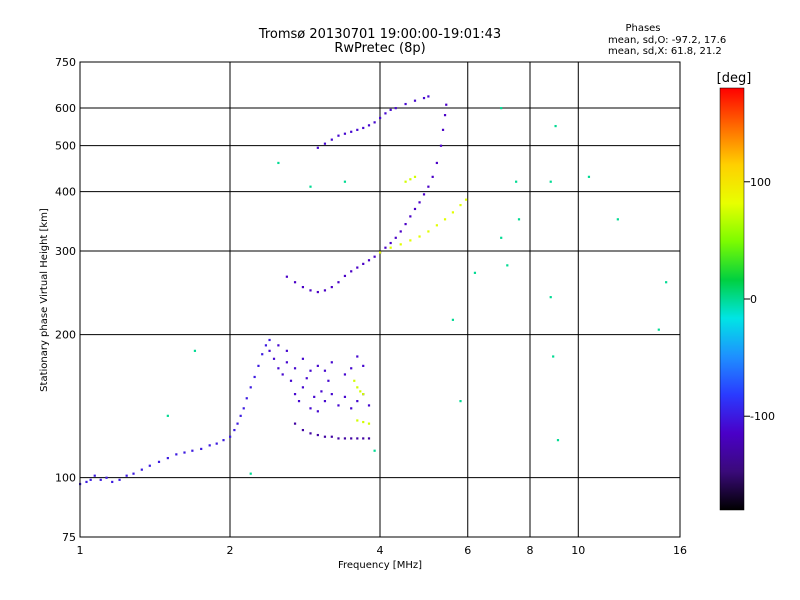 The height and width of the screenshot is (600, 800). I want to click on y-tick-label: 300, so click(65, 251).